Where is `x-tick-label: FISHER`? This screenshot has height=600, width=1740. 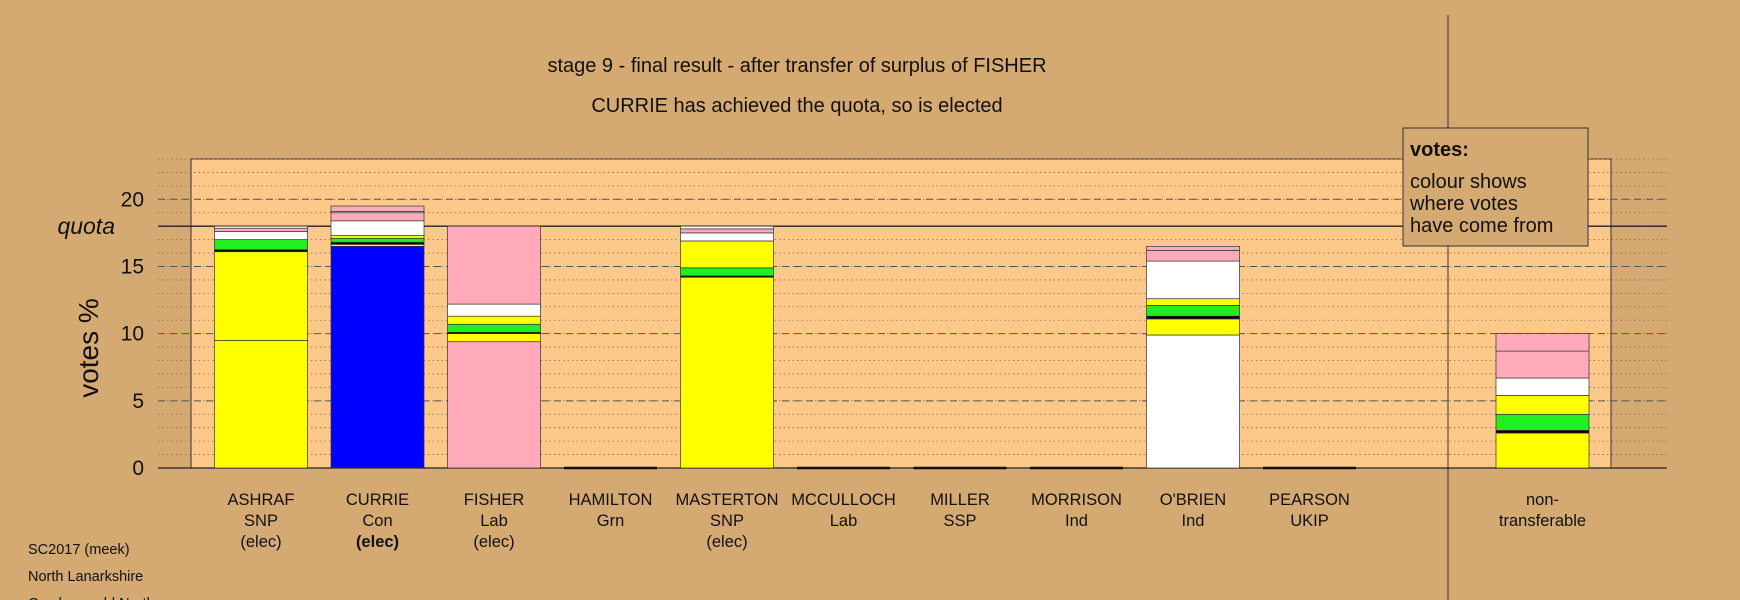 x-tick-label: FISHER is located at coordinates (494, 500).